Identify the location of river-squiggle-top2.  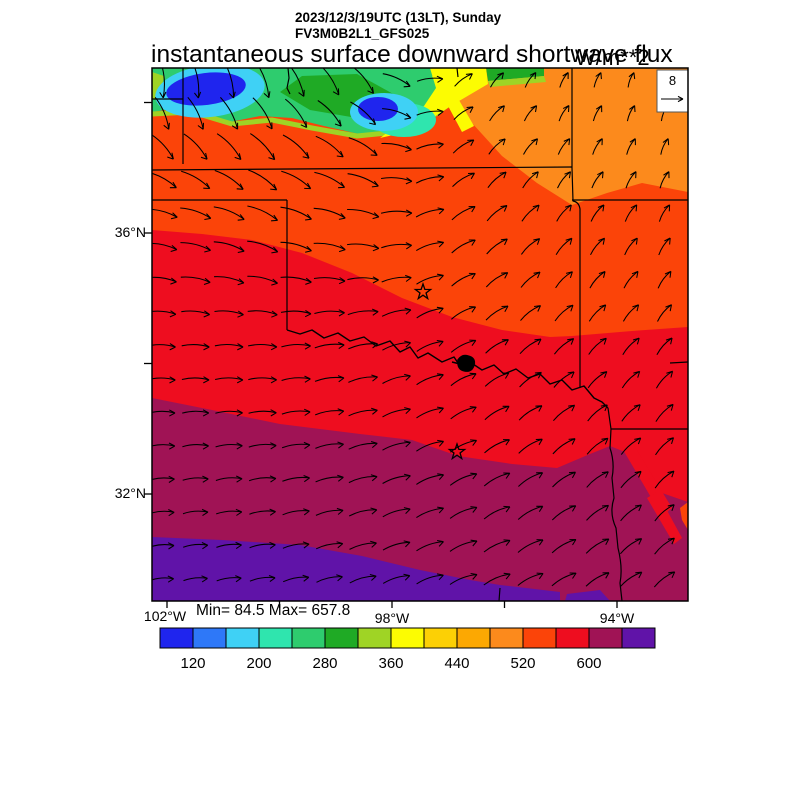
(457, 73).